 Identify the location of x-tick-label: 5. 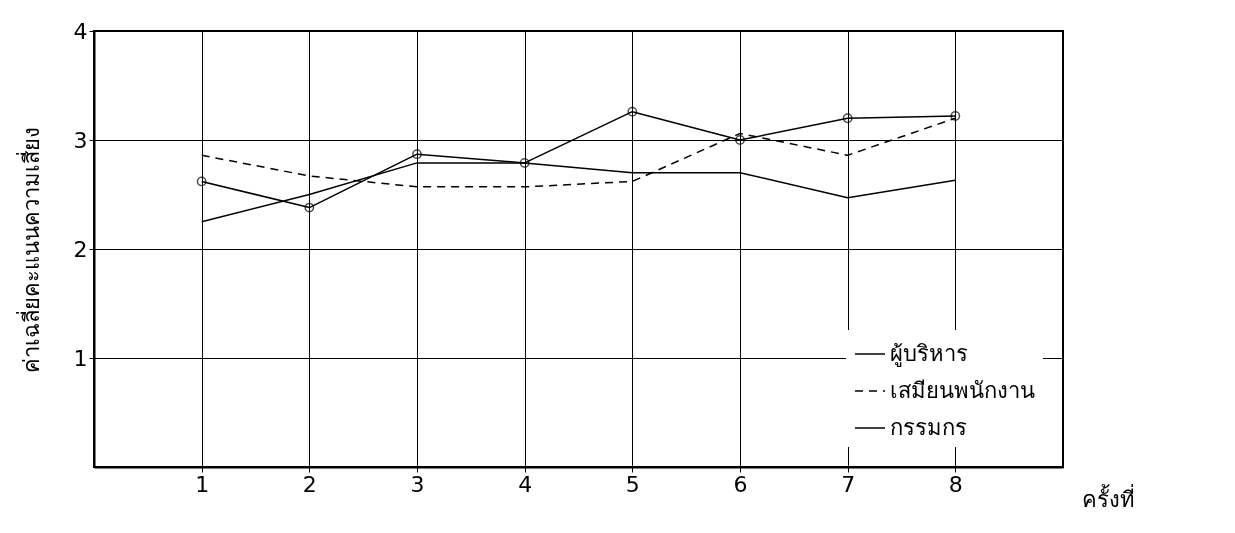
(632, 484).